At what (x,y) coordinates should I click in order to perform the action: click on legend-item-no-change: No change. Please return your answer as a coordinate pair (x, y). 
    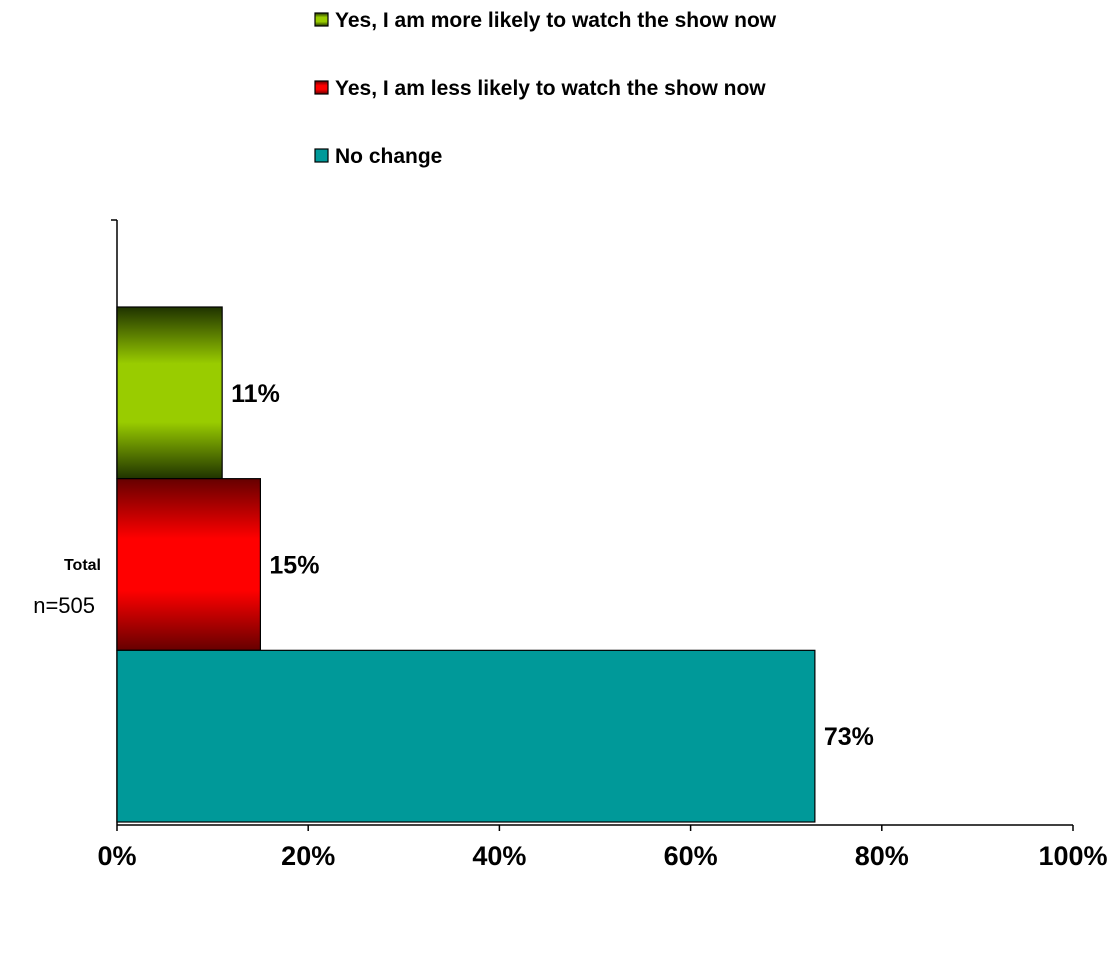
    Looking at the image, I should click on (378, 156).